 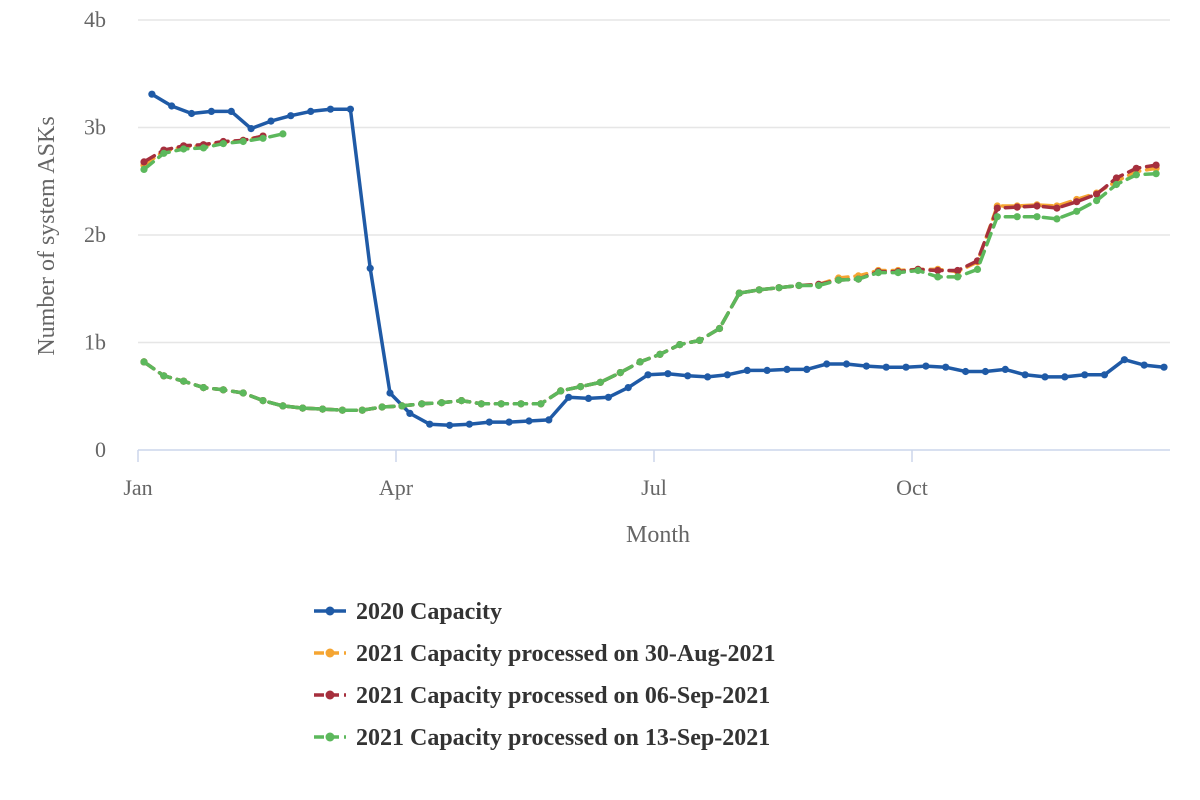 I want to click on legend-item: 2020 Capacity, so click(x=408, y=612).